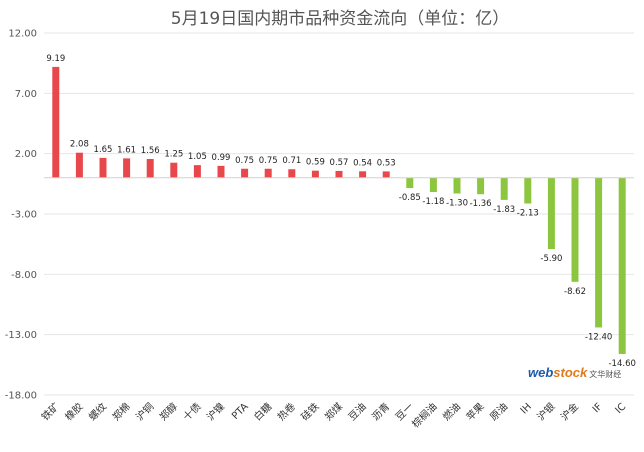 The width and height of the screenshot is (644, 452). What do you see at coordinates (240, 411) in the screenshot?
I see `x-tick-label: PTA` at bounding box center [240, 411].